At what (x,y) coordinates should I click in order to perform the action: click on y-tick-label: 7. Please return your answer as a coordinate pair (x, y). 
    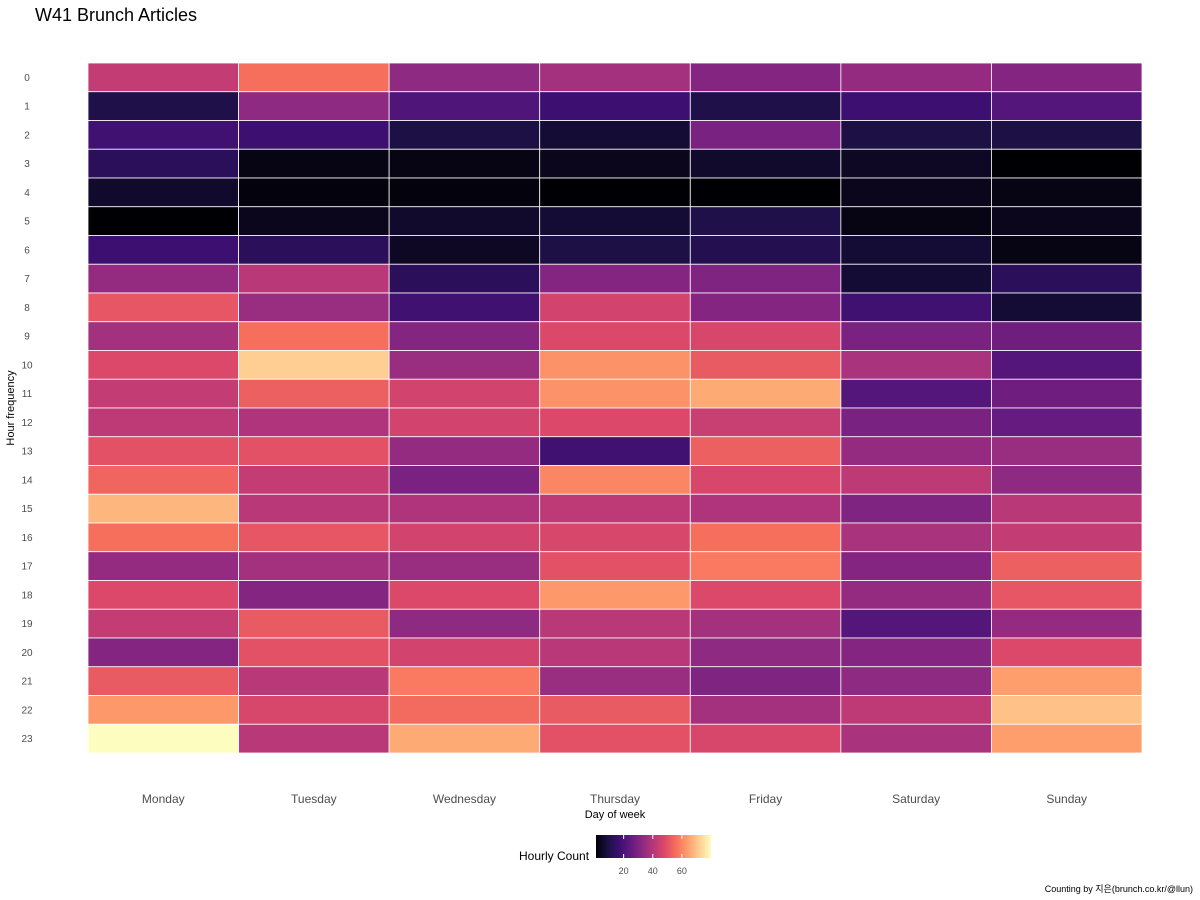
    Looking at the image, I should click on (27, 279).